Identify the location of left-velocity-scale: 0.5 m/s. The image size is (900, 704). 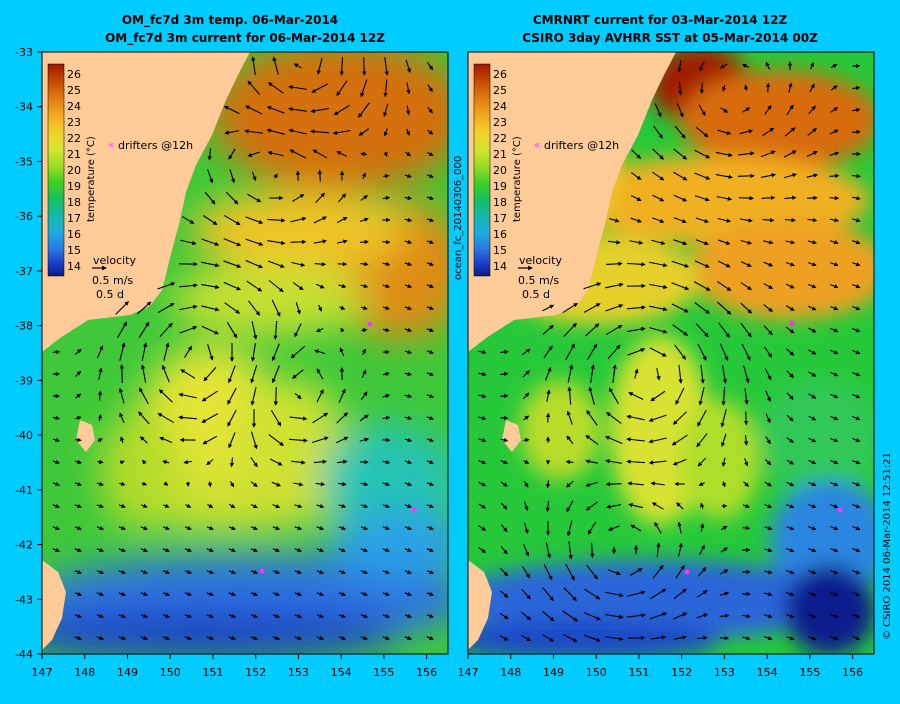
(112, 280).